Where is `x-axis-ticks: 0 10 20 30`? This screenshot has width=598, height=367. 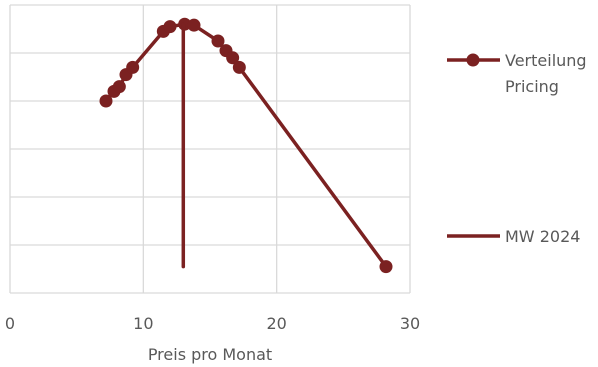
x-axis-ticks: 0 10 20 30 is located at coordinates (212, 323).